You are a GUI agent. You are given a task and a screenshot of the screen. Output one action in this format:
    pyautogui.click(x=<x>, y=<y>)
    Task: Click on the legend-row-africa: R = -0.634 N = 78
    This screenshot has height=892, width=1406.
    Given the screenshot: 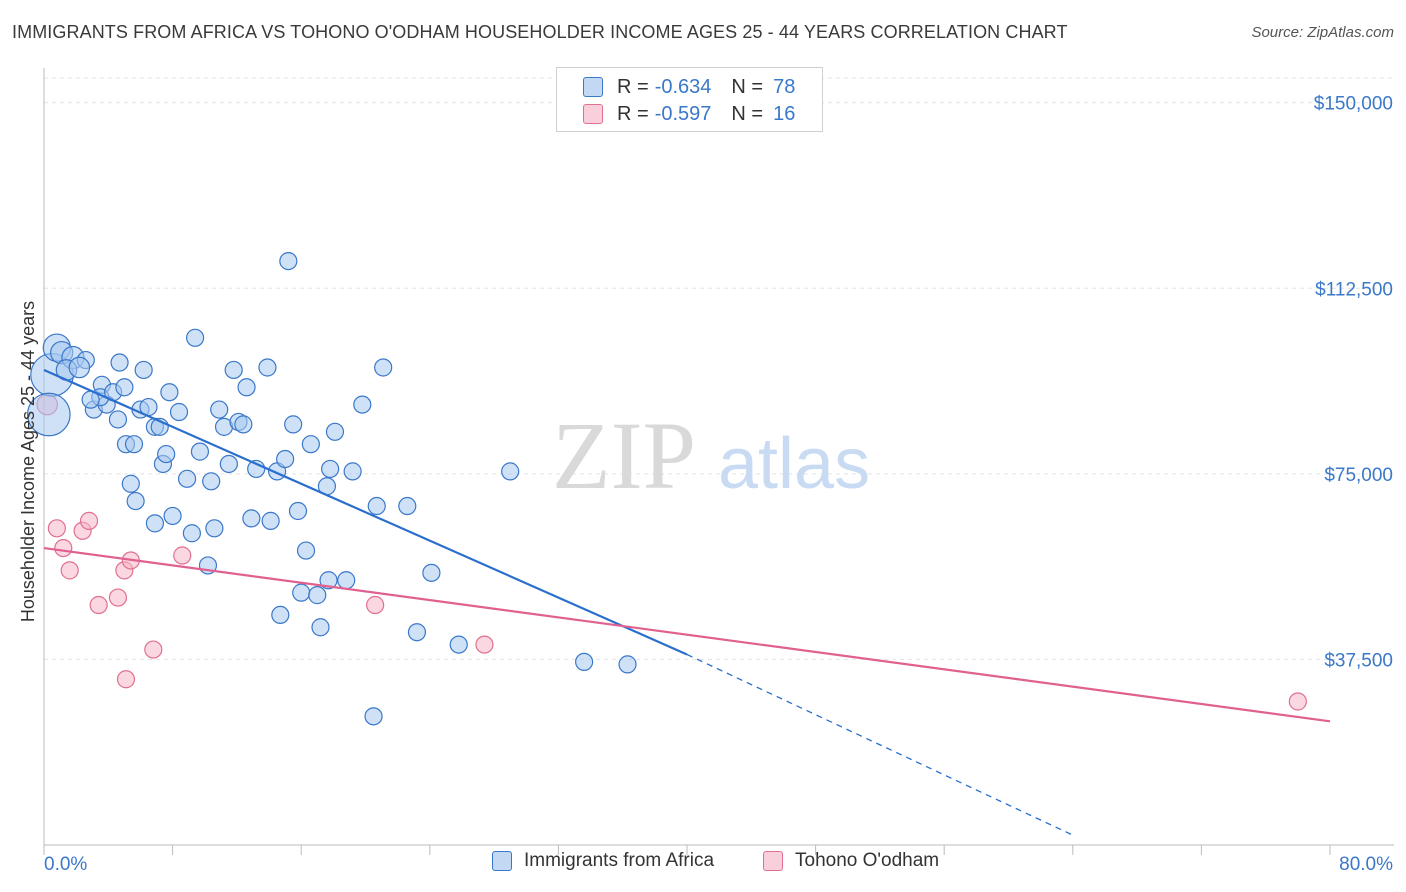 What is the action you would take?
    pyautogui.click(x=689, y=87)
    